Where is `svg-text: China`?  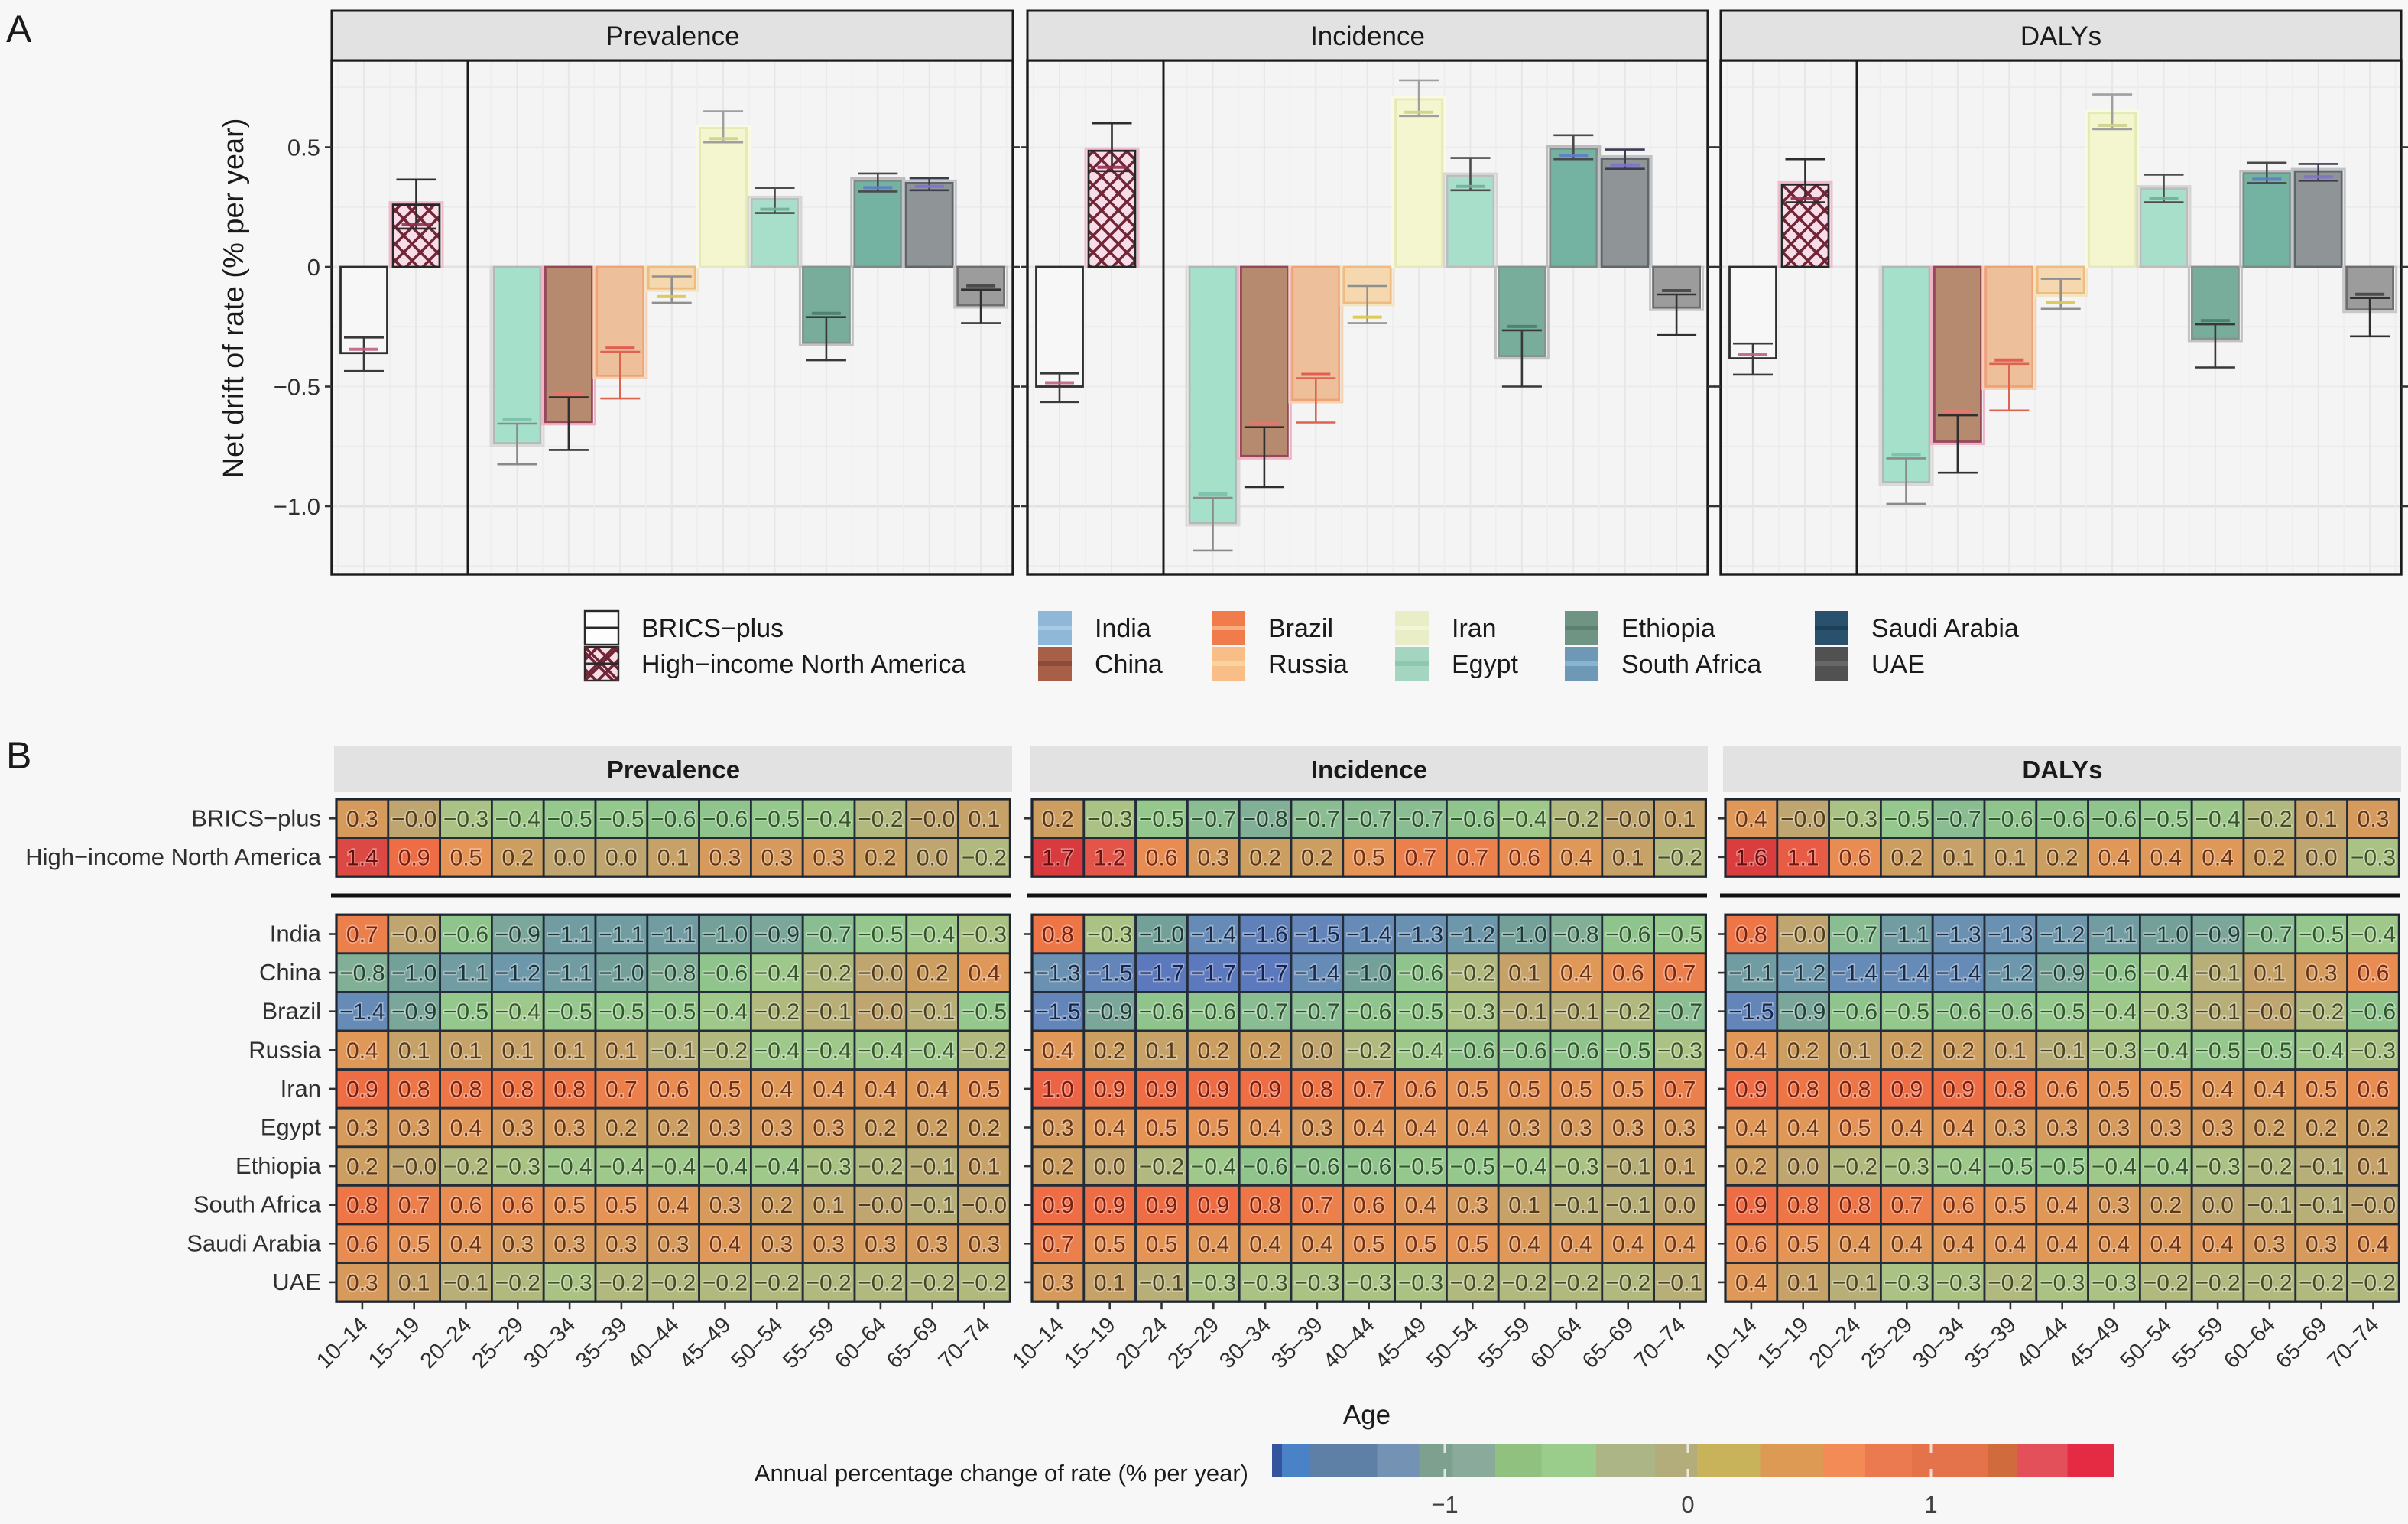
svg-text: China is located at coordinates (1129, 664).